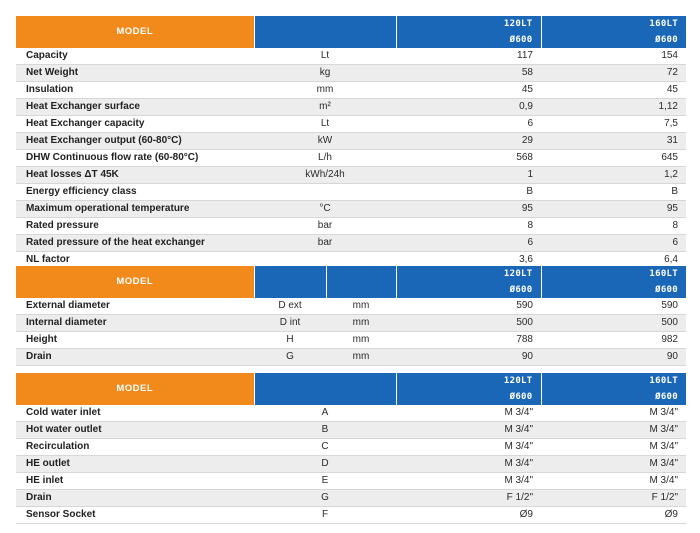 This screenshot has height=533, width=700. What do you see at coordinates (135, 90) in the screenshot?
I see `row-label: Insulation` at bounding box center [135, 90].